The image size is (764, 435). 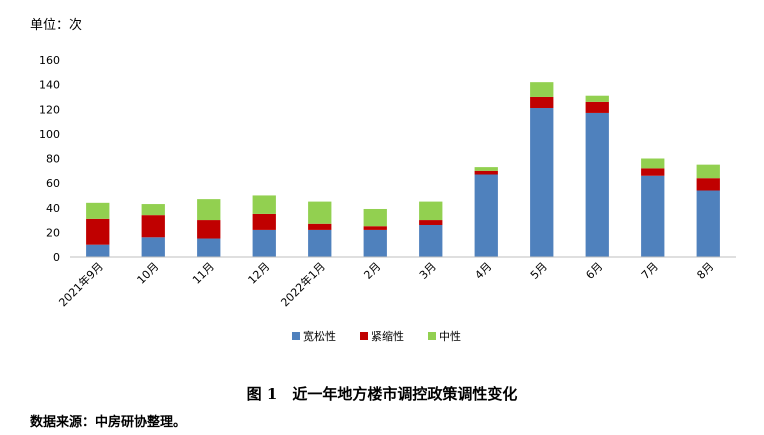 I want to click on legend: 宽松性 紧缩性 中性, so click(x=376, y=336).